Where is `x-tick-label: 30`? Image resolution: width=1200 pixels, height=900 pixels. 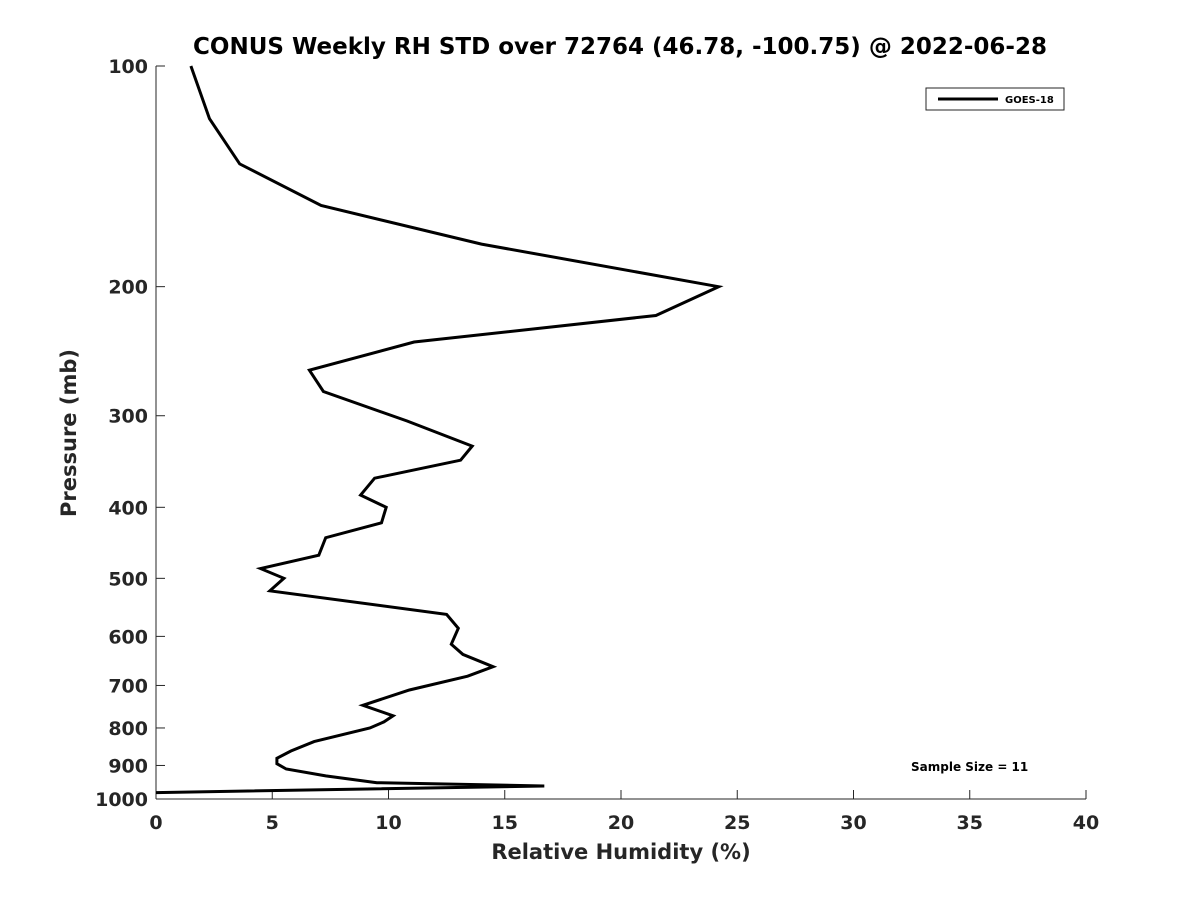 x-tick-label: 30 is located at coordinates (853, 823).